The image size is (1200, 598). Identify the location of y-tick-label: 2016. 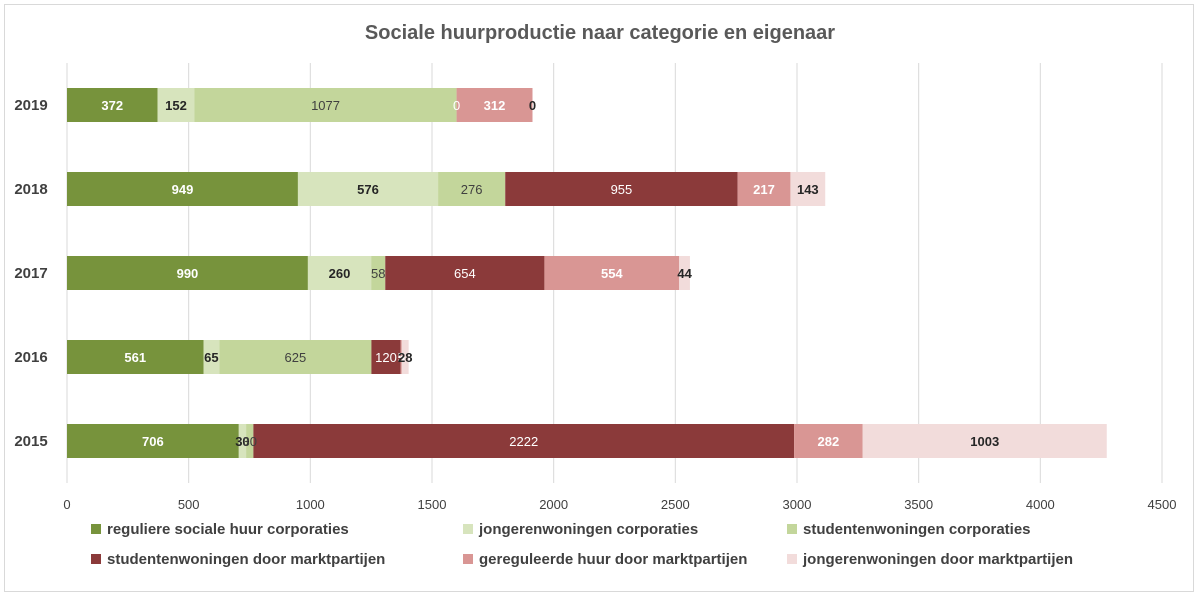
(30, 357).